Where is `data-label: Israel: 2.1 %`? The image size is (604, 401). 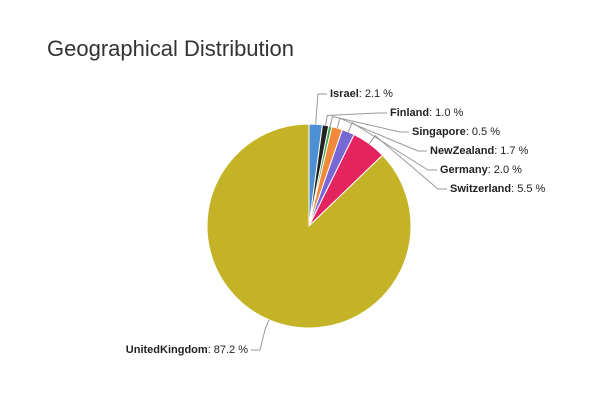 data-label: Israel: 2.1 % is located at coordinates (361, 94).